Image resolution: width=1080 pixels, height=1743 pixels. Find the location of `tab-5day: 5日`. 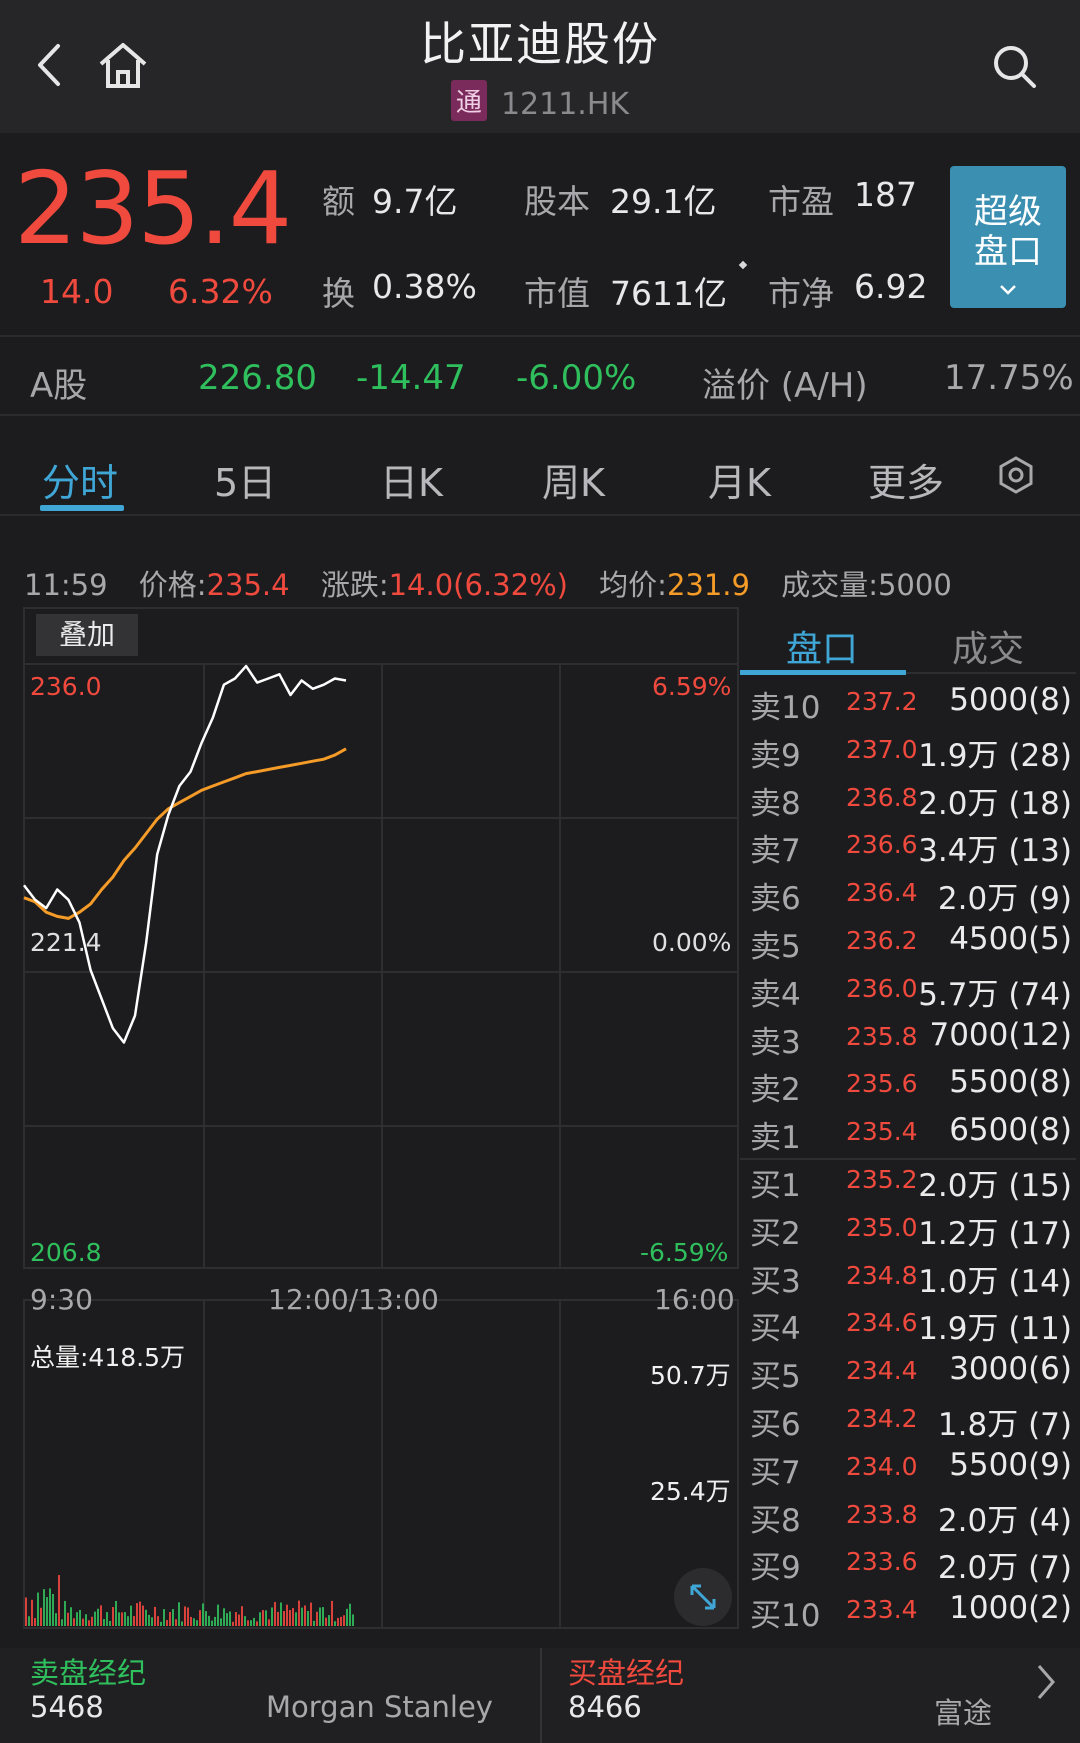

tab-5day: 5日 is located at coordinates (245, 483).